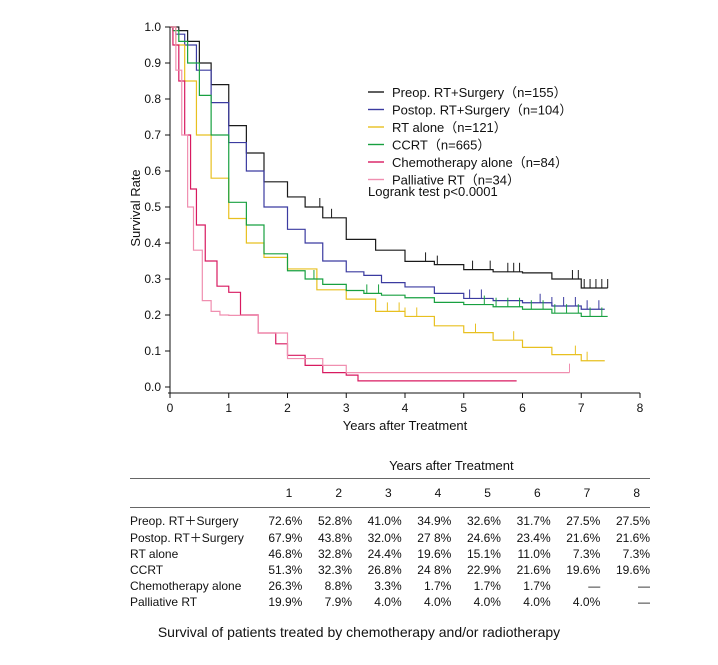  I want to click on table-cell: 7.3%, so click(586, 554).